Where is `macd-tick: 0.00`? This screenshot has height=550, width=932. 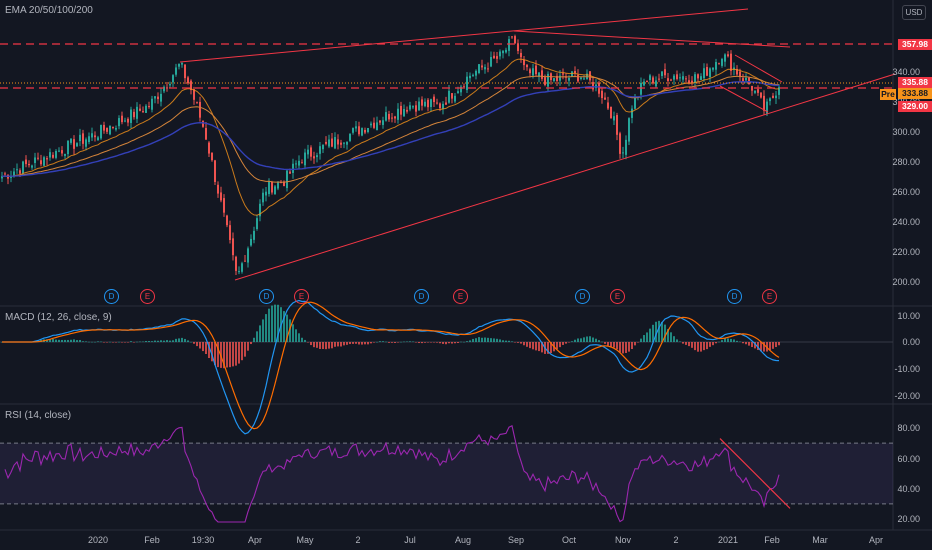
macd-tick: 0.00 is located at coordinates (911, 342).